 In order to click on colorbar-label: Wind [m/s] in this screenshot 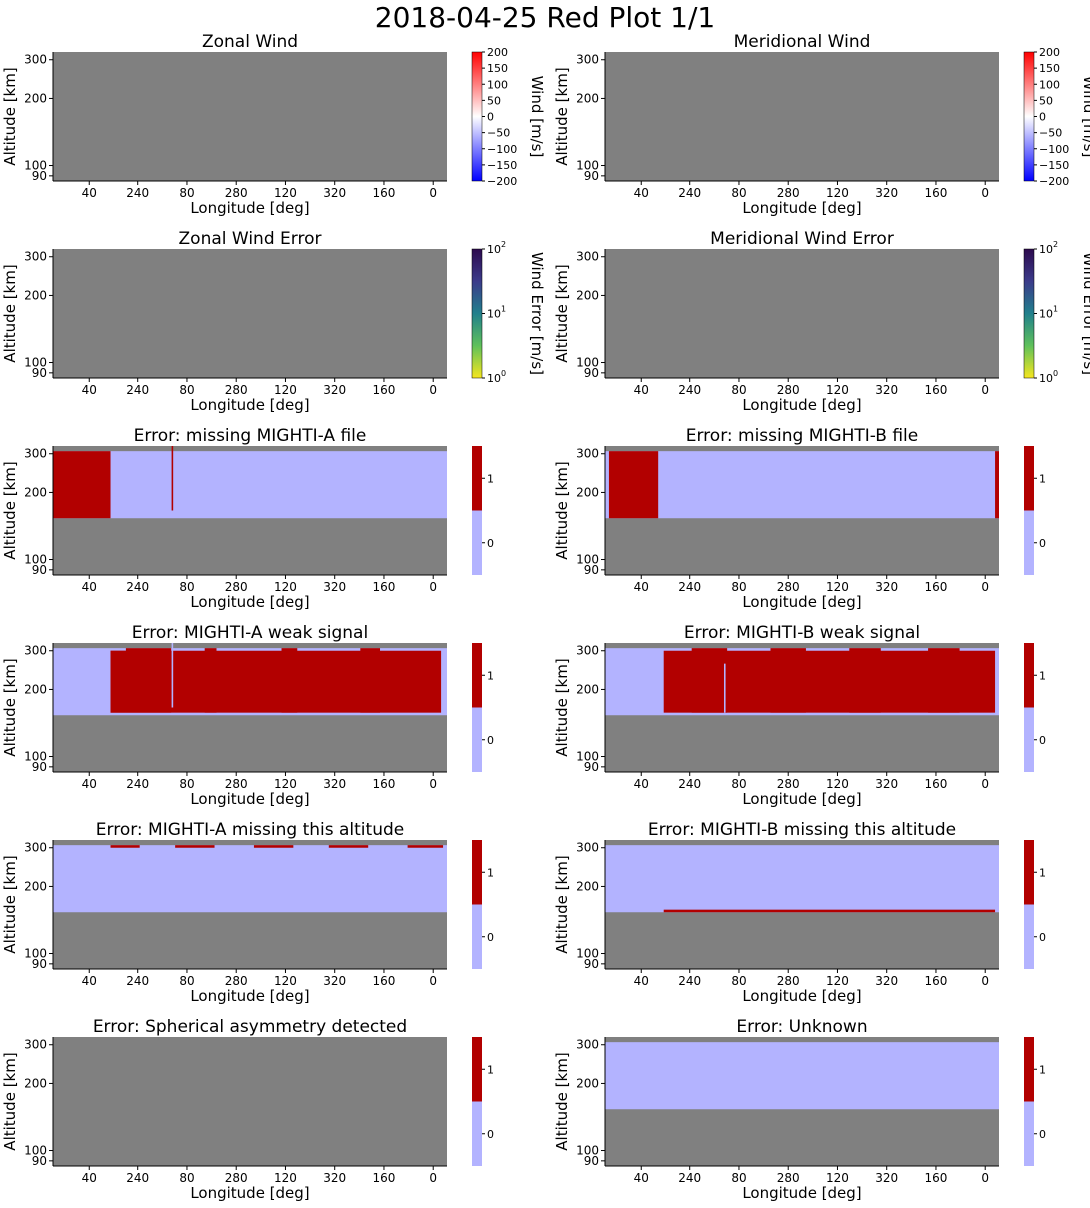, I will do `click(537, 117)`.